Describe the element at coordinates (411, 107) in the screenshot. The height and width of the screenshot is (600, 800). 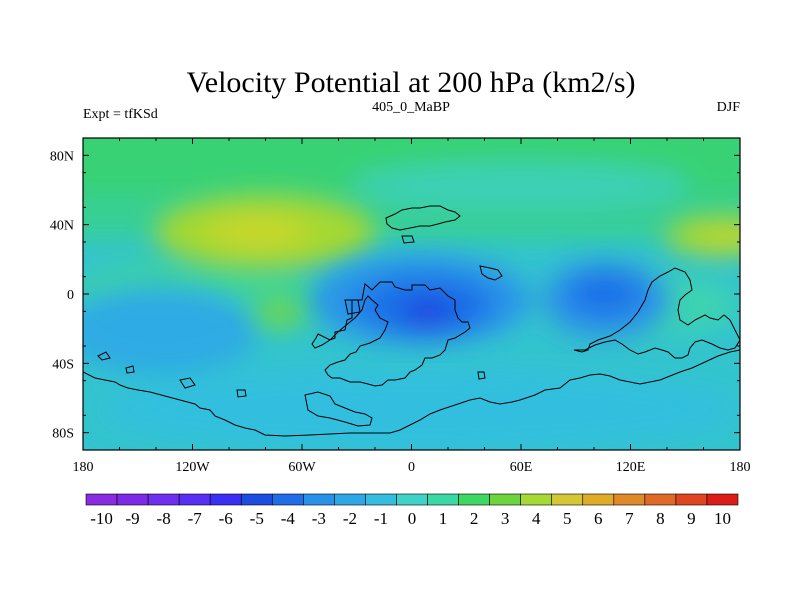
I see `subtitle-center: 405_0_MaBP` at that location.